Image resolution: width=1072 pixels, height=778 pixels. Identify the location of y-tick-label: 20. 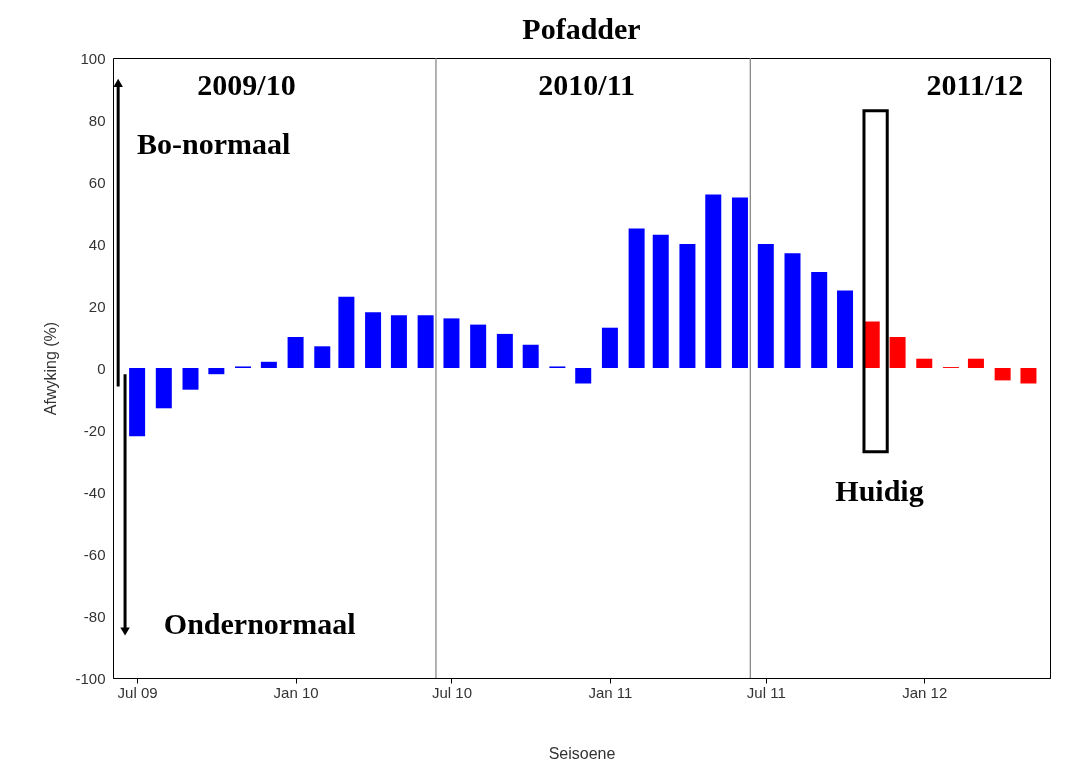
(97, 306).